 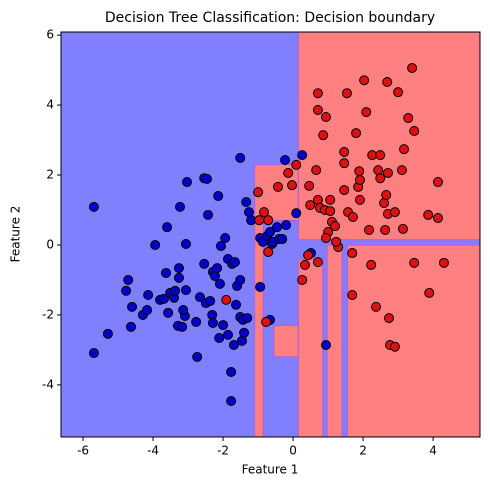 What do you see at coordinates (50, 244) in the screenshot?
I see `y-tick-label: 0` at bounding box center [50, 244].